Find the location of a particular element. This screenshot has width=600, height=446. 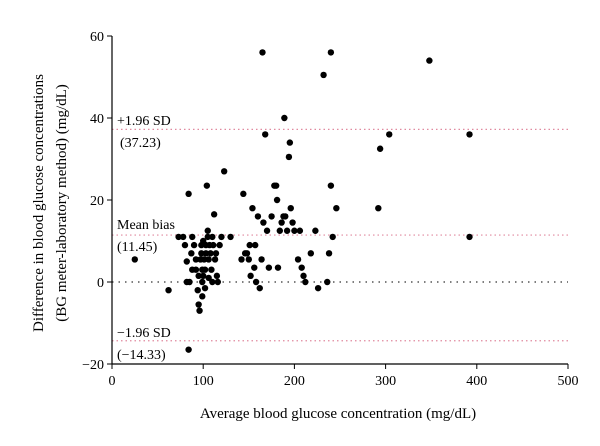

y-axis-ticks: −20 0 20 40 60 is located at coordinates (97, 201).